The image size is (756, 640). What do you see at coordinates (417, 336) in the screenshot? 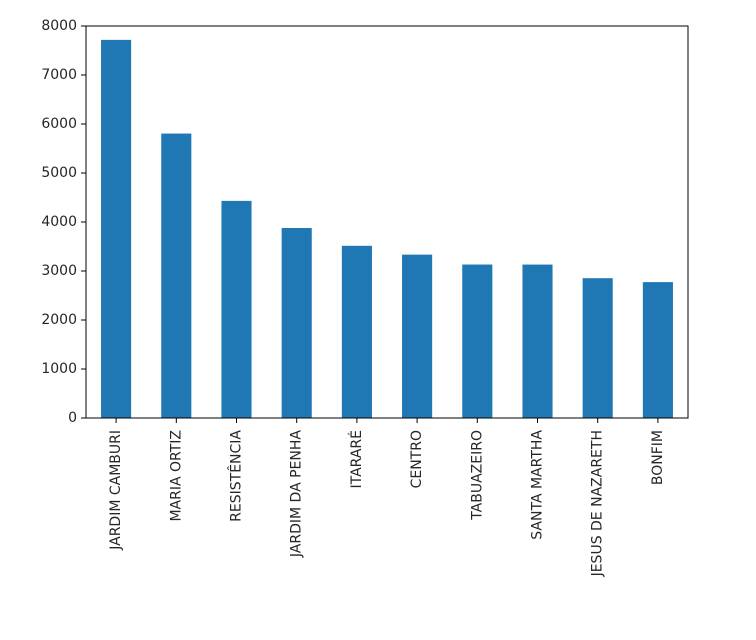
I see `bar-centro` at bounding box center [417, 336].